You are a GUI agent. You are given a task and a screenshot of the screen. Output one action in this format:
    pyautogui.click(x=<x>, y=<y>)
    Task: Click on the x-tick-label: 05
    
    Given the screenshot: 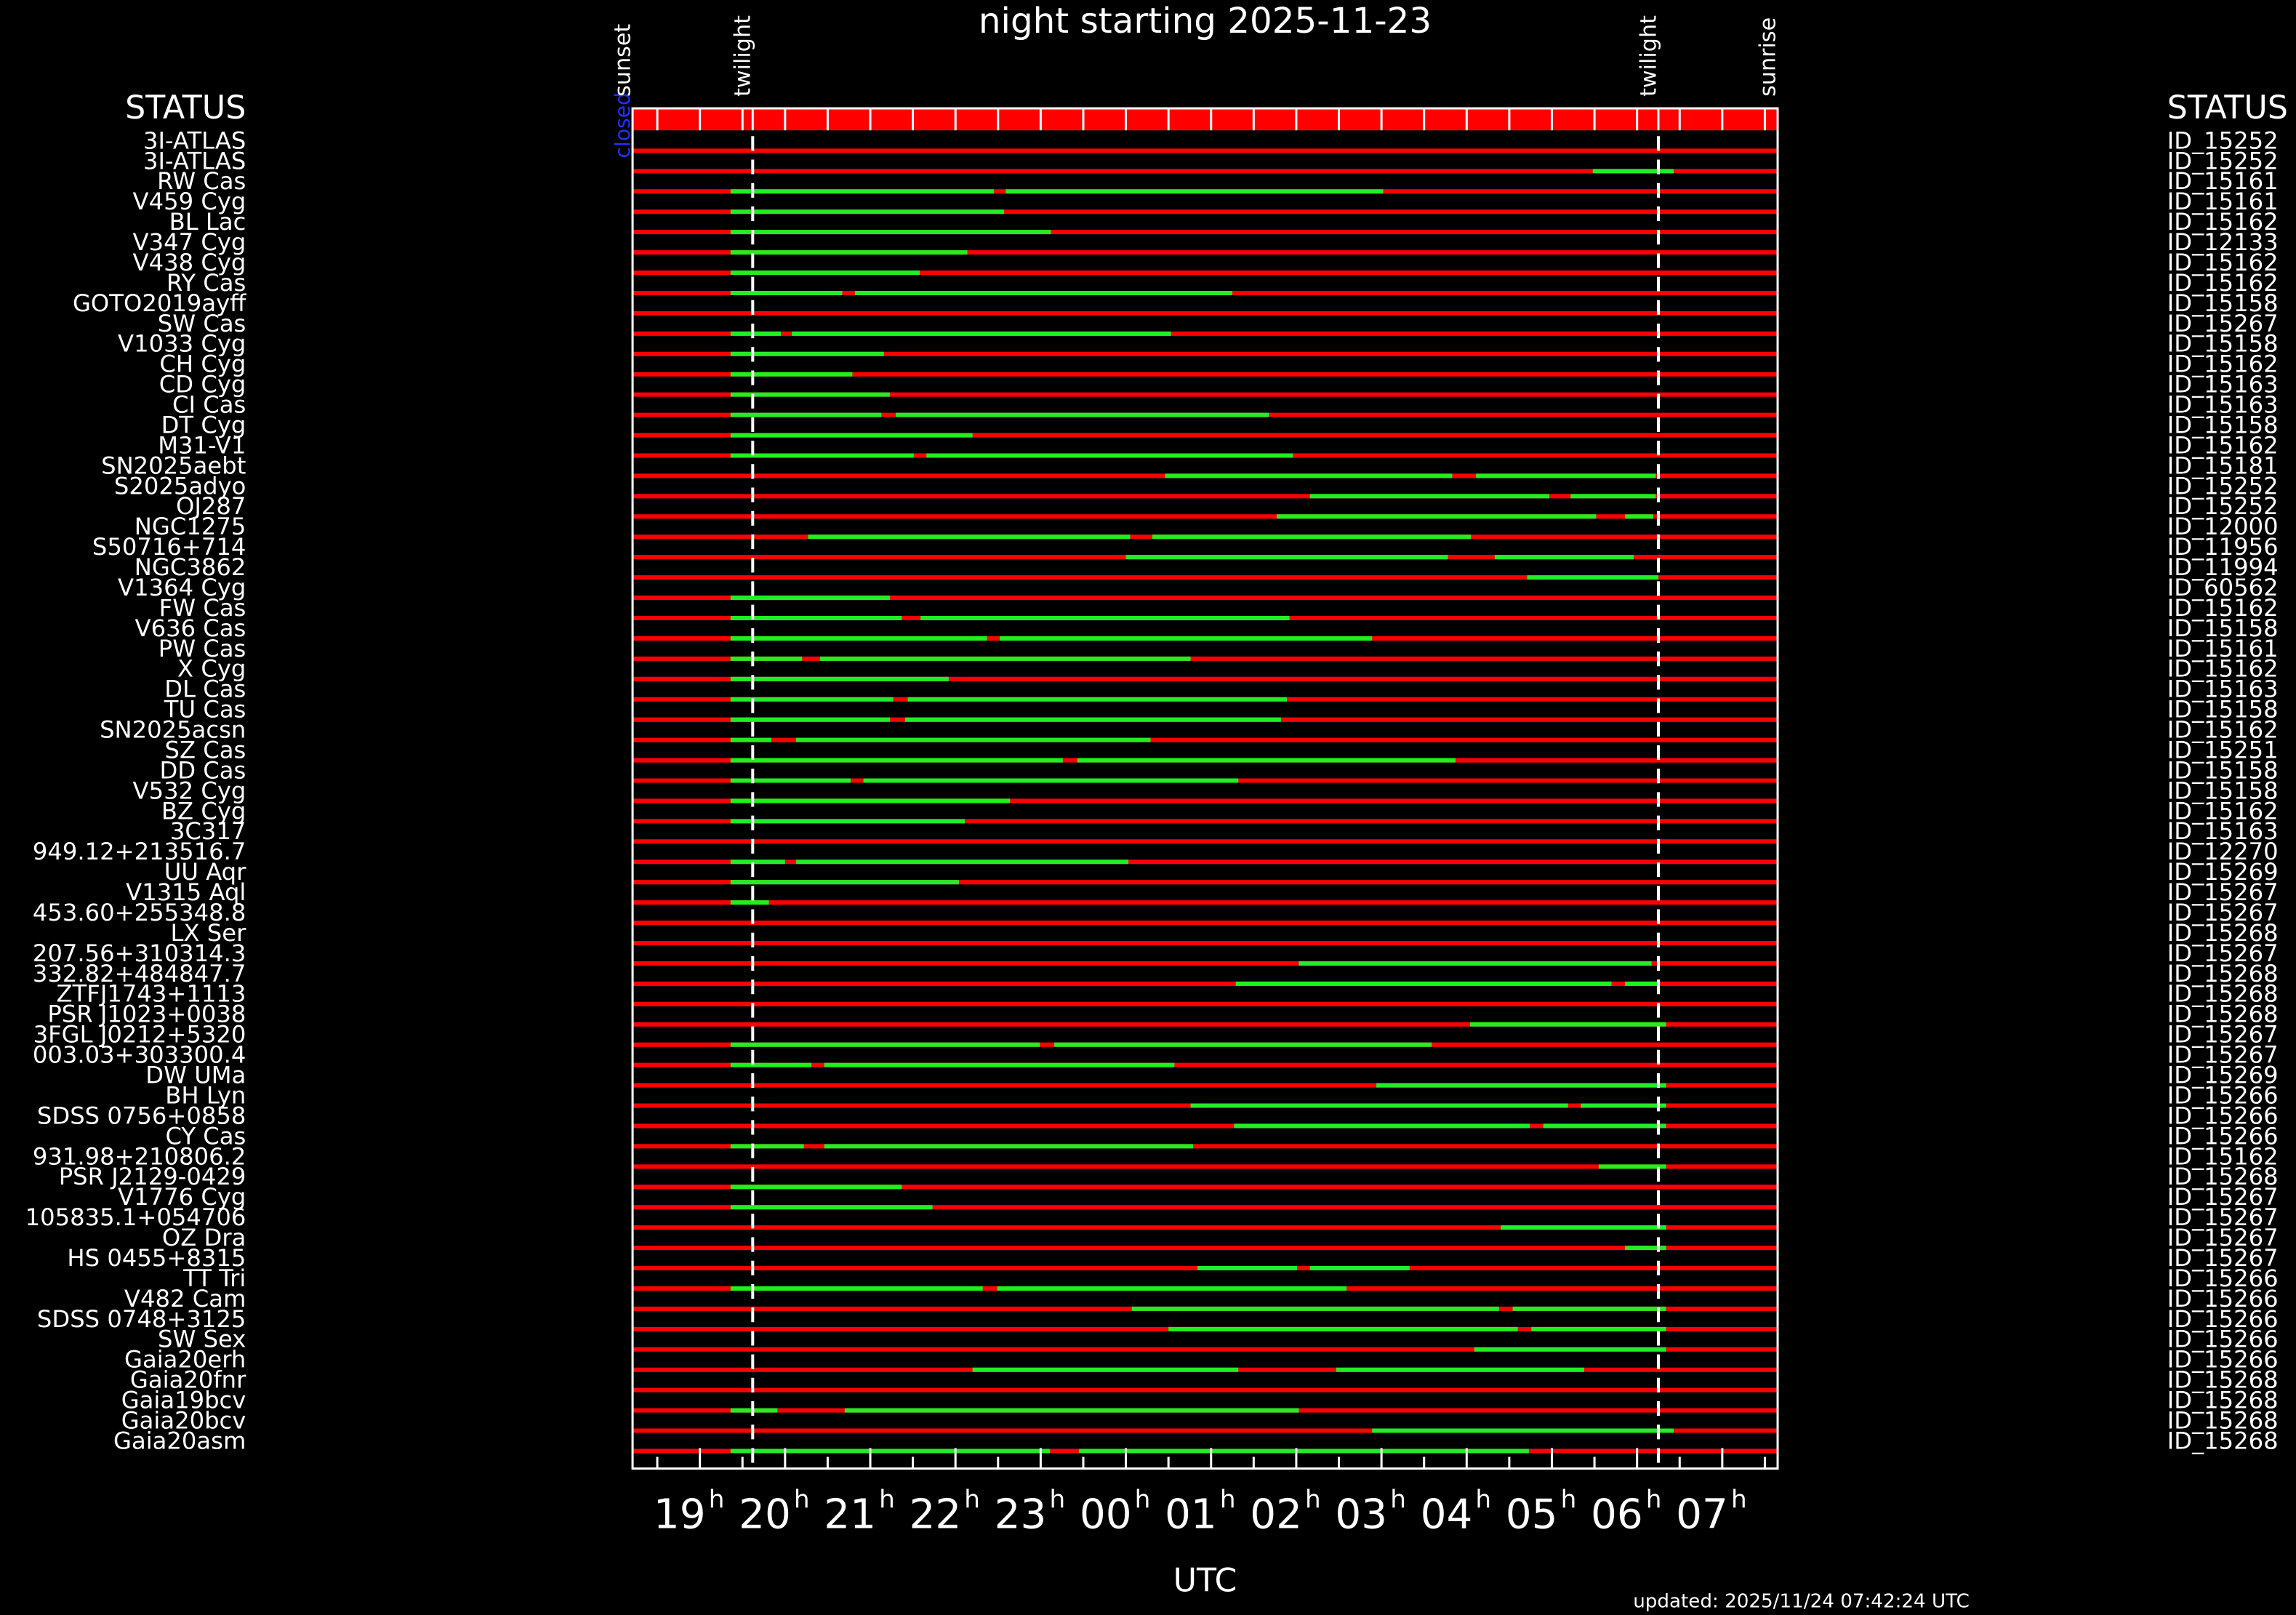 What is the action you would take?
    pyautogui.click(x=1532, y=1515)
    